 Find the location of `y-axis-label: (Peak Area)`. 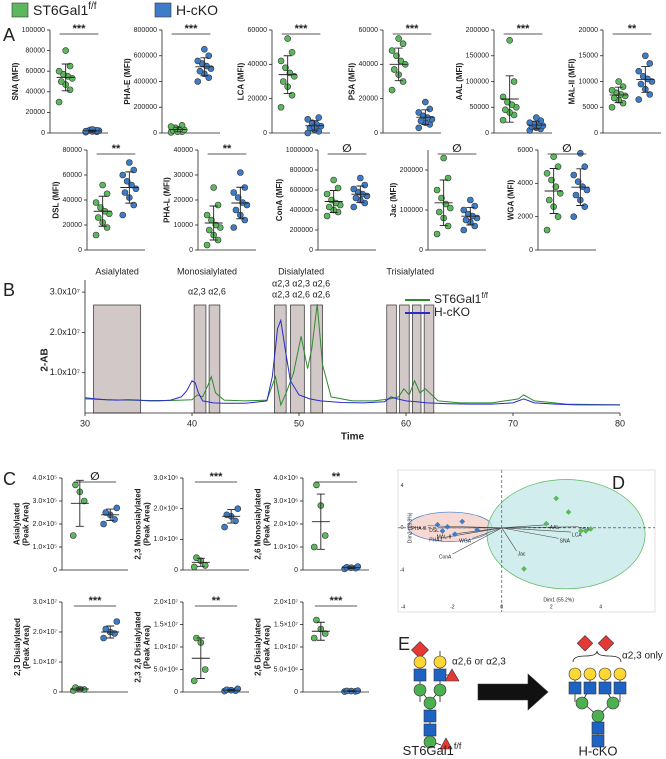

y-axis-label: (Peak Area) is located at coordinates (26, 647).